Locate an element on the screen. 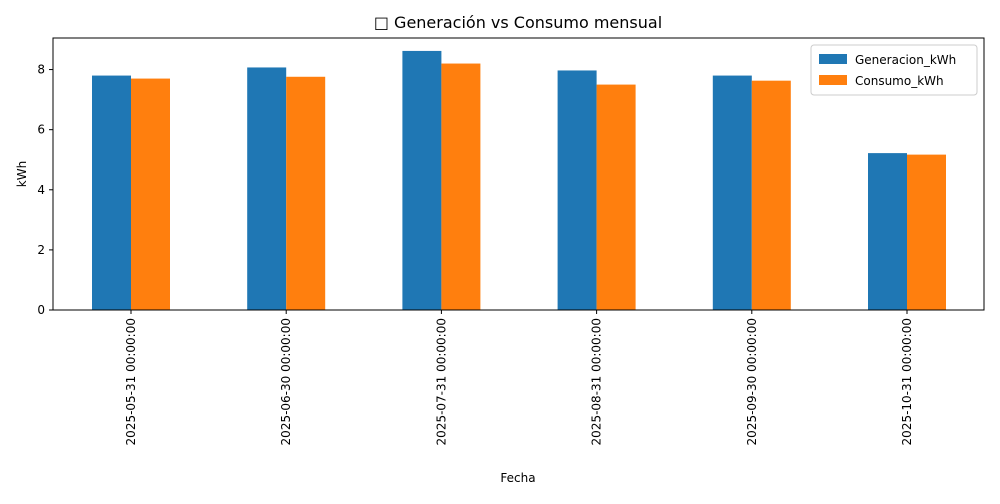 Image resolution: width=1000 pixels, height=504 pixels. legend-box is located at coordinates (894, 70).